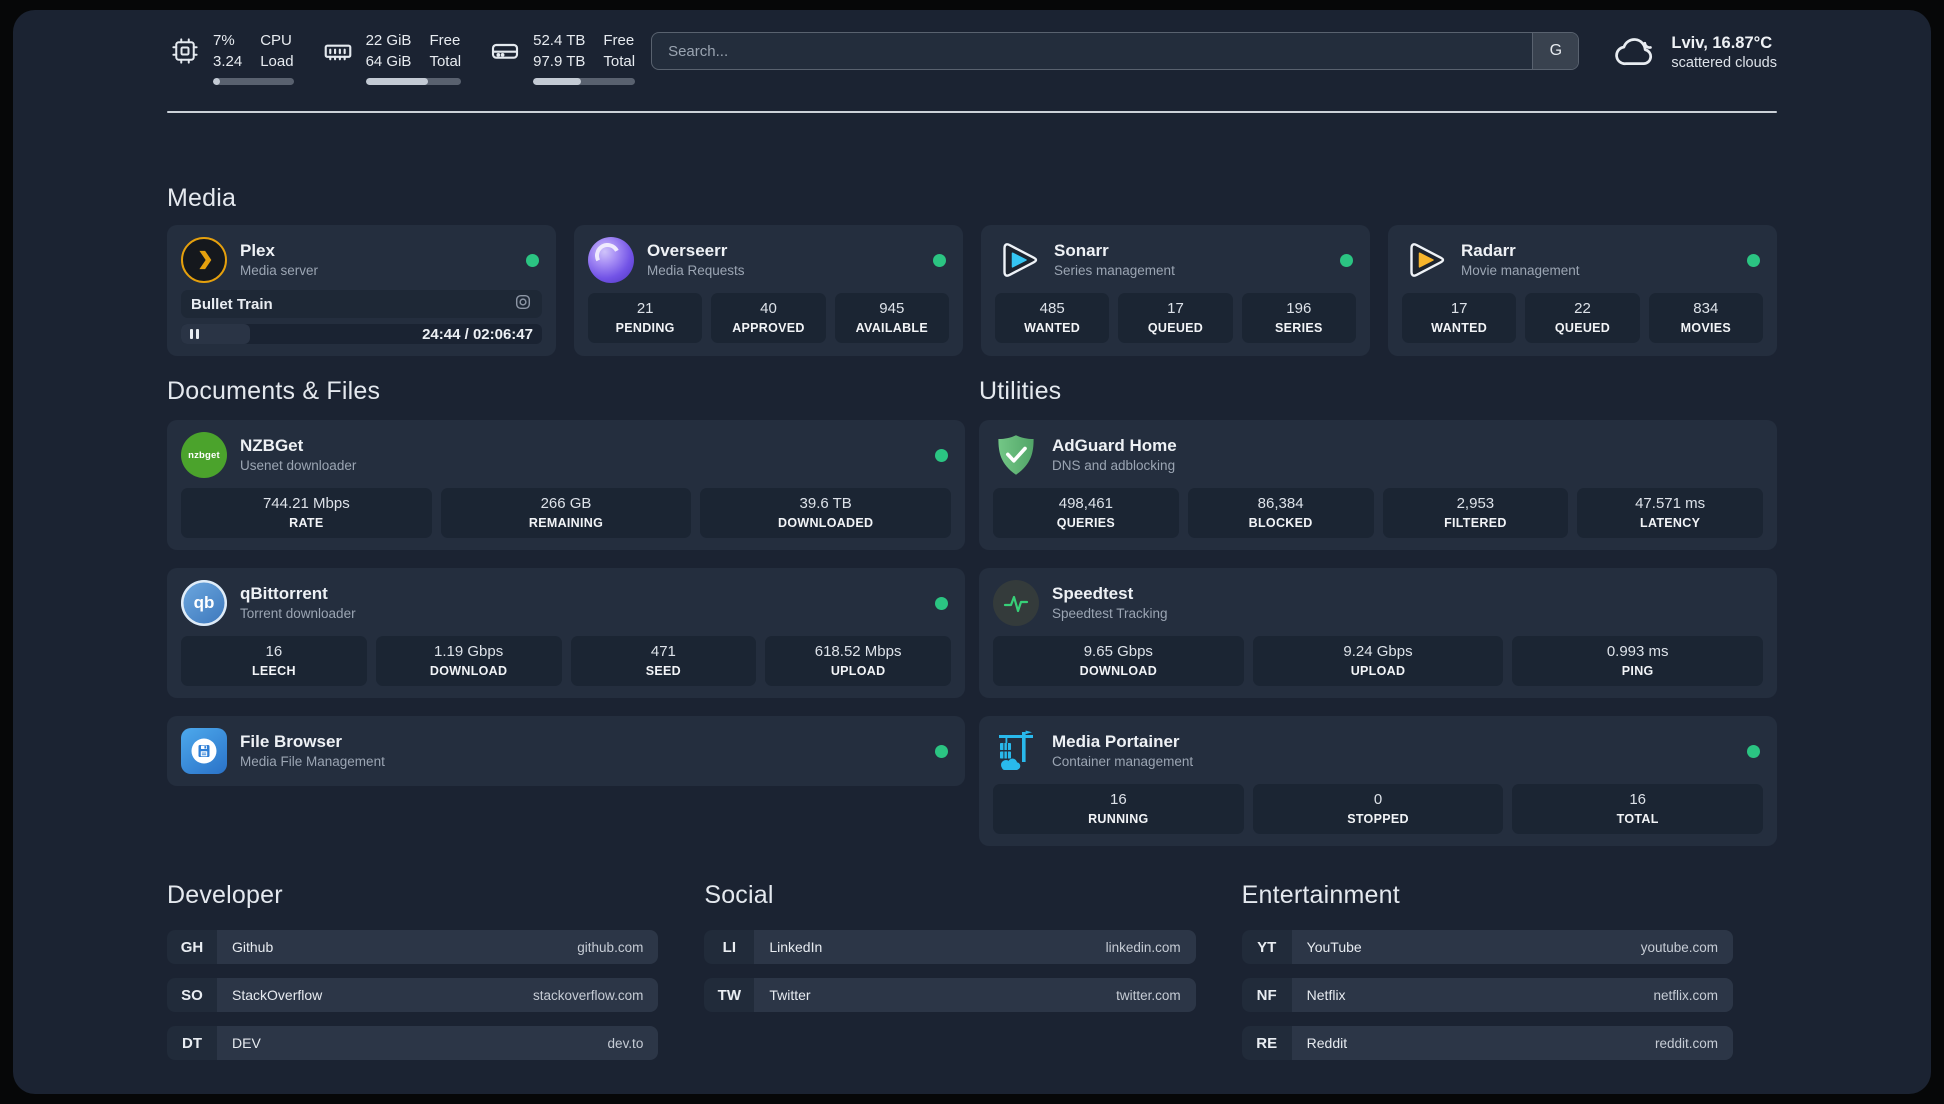  I want to click on cpu-load-label: Load, so click(277, 61).